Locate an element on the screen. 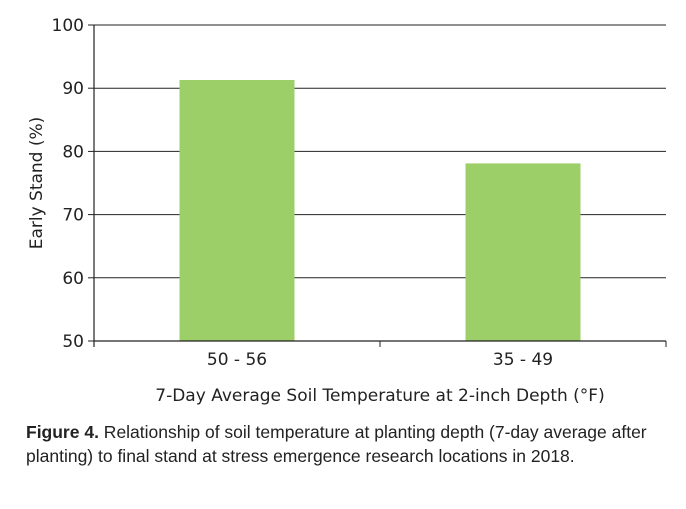 The height and width of the screenshot is (509, 686). y-tick-label: 80 is located at coordinates (73, 152).